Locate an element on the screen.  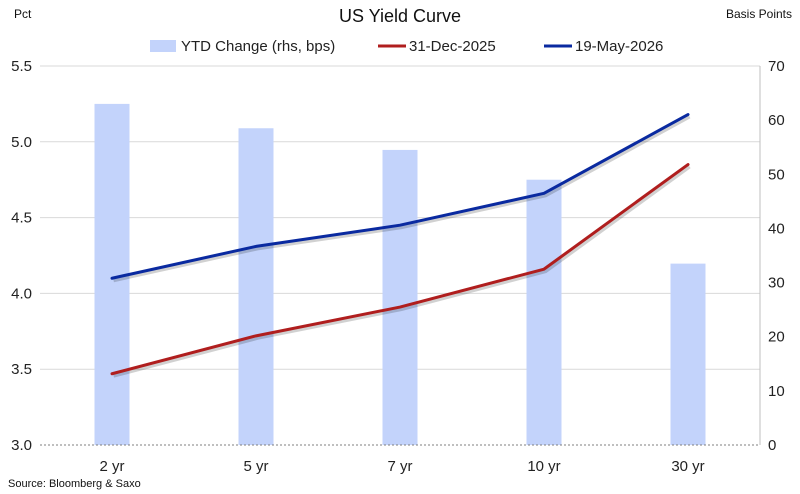
legend-label: YTD Change (rhs, bps) is located at coordinates (258, 46).